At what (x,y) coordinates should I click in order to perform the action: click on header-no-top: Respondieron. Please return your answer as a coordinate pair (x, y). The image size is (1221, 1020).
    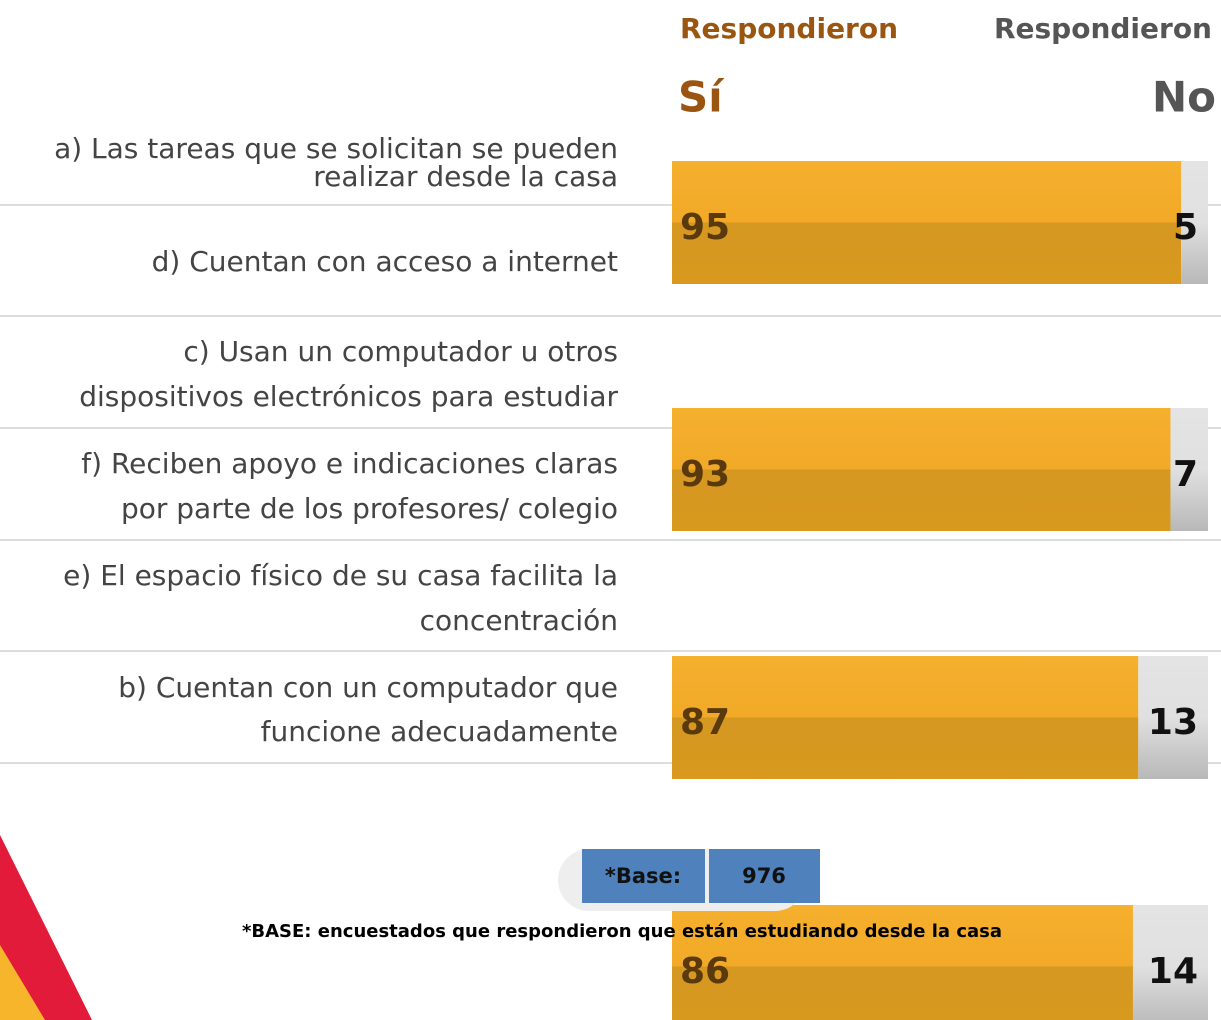
    Looking at the image, I should click on (1103, 28).